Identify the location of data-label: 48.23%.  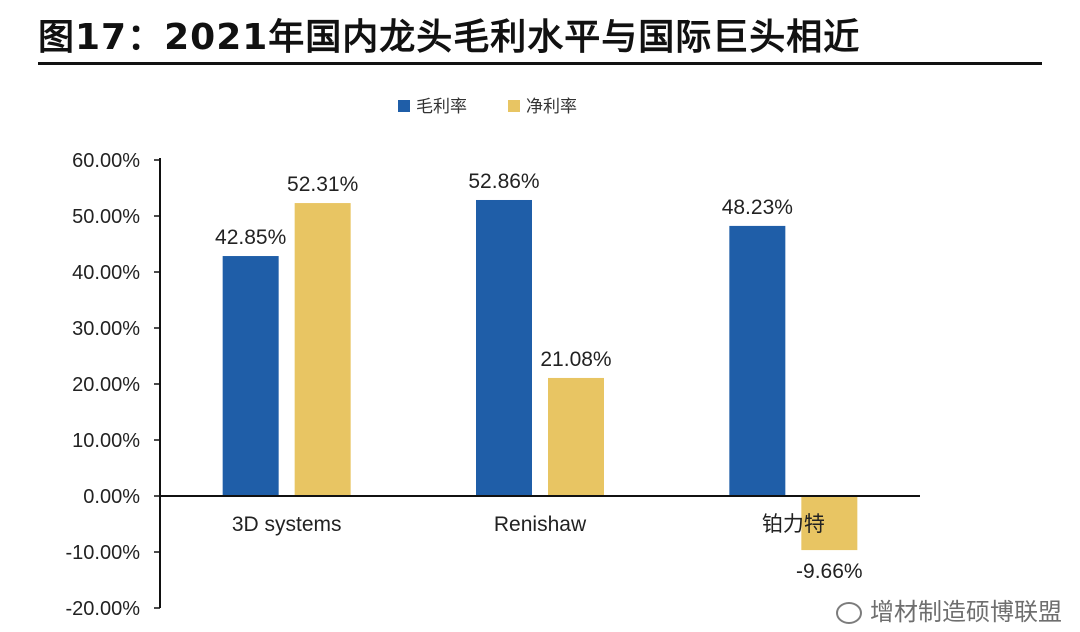
(757, 207).